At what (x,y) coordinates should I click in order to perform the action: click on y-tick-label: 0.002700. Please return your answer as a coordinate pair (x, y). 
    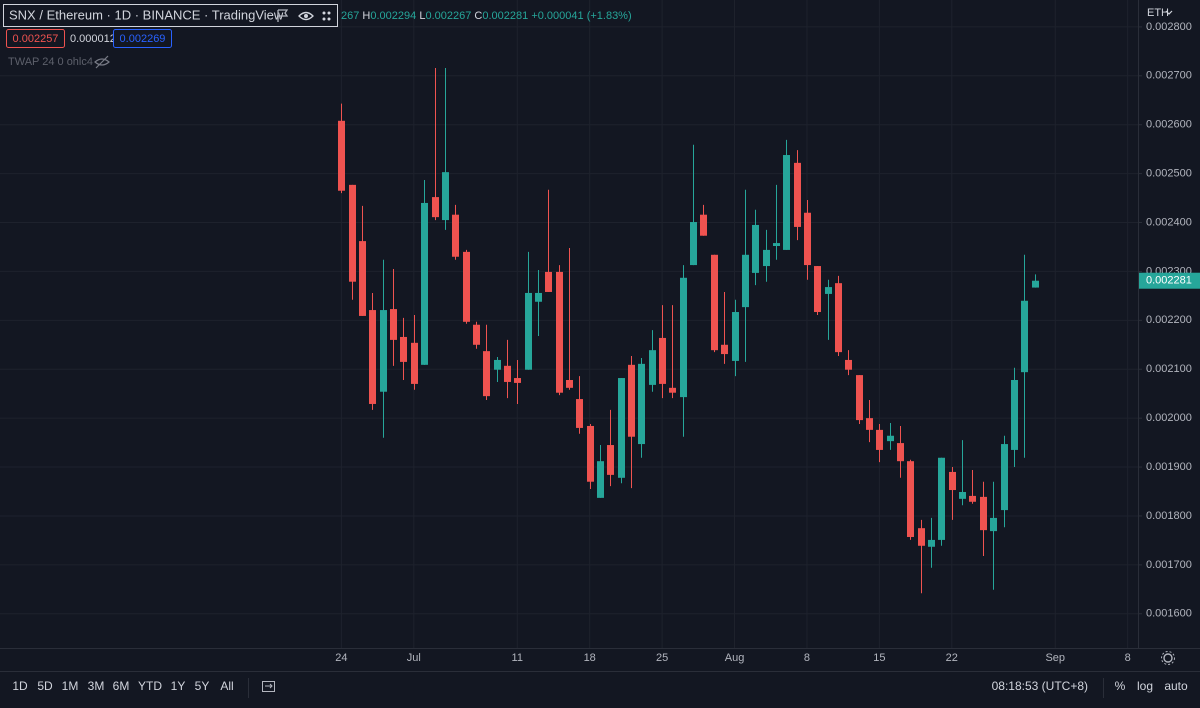
    Looking at the image, I should click on (1169, 76).